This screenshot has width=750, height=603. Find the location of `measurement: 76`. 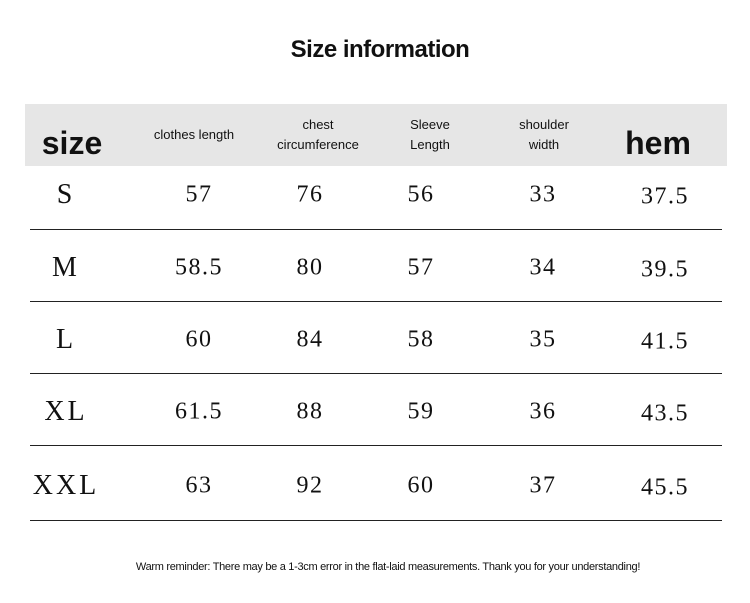

measurement: 76 is located at coordinates (310, 194).